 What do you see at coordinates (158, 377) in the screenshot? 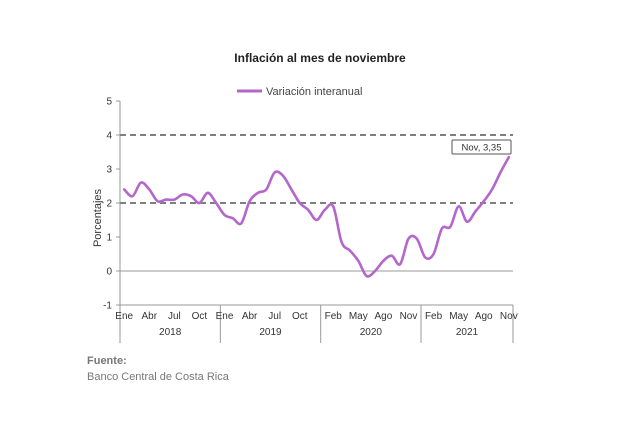
I see `source-text: Banco Central de Costa Rica` at bounding box center [158, 377].